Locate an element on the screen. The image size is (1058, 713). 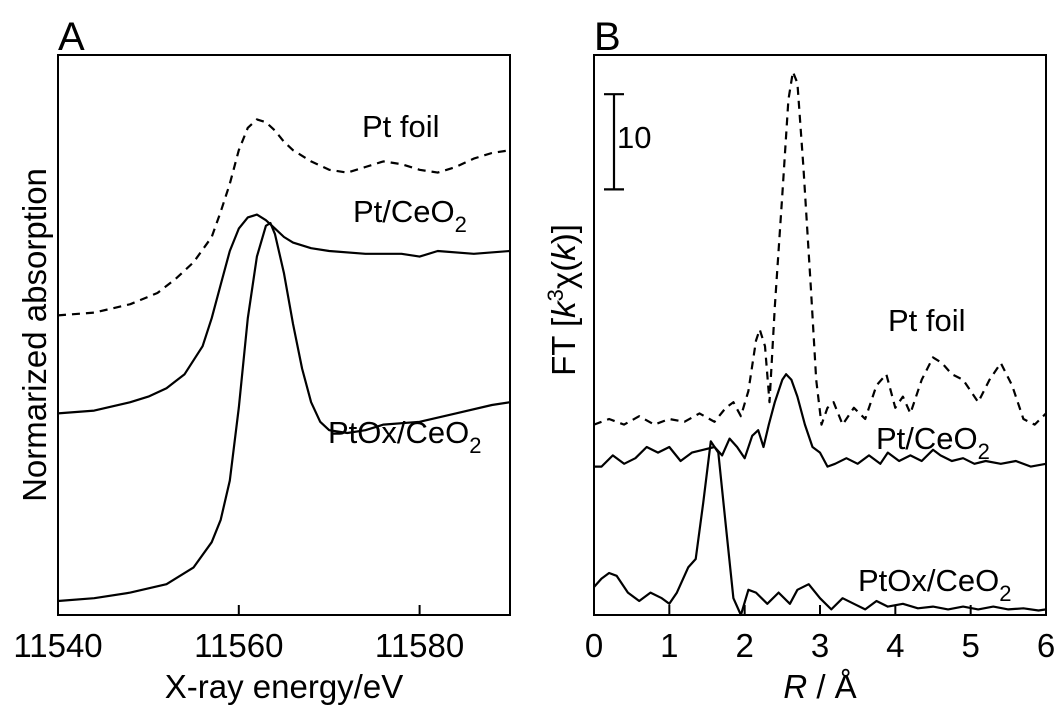
panel-a-x-tick-label: 11580 is located at coordinates (419, 645).